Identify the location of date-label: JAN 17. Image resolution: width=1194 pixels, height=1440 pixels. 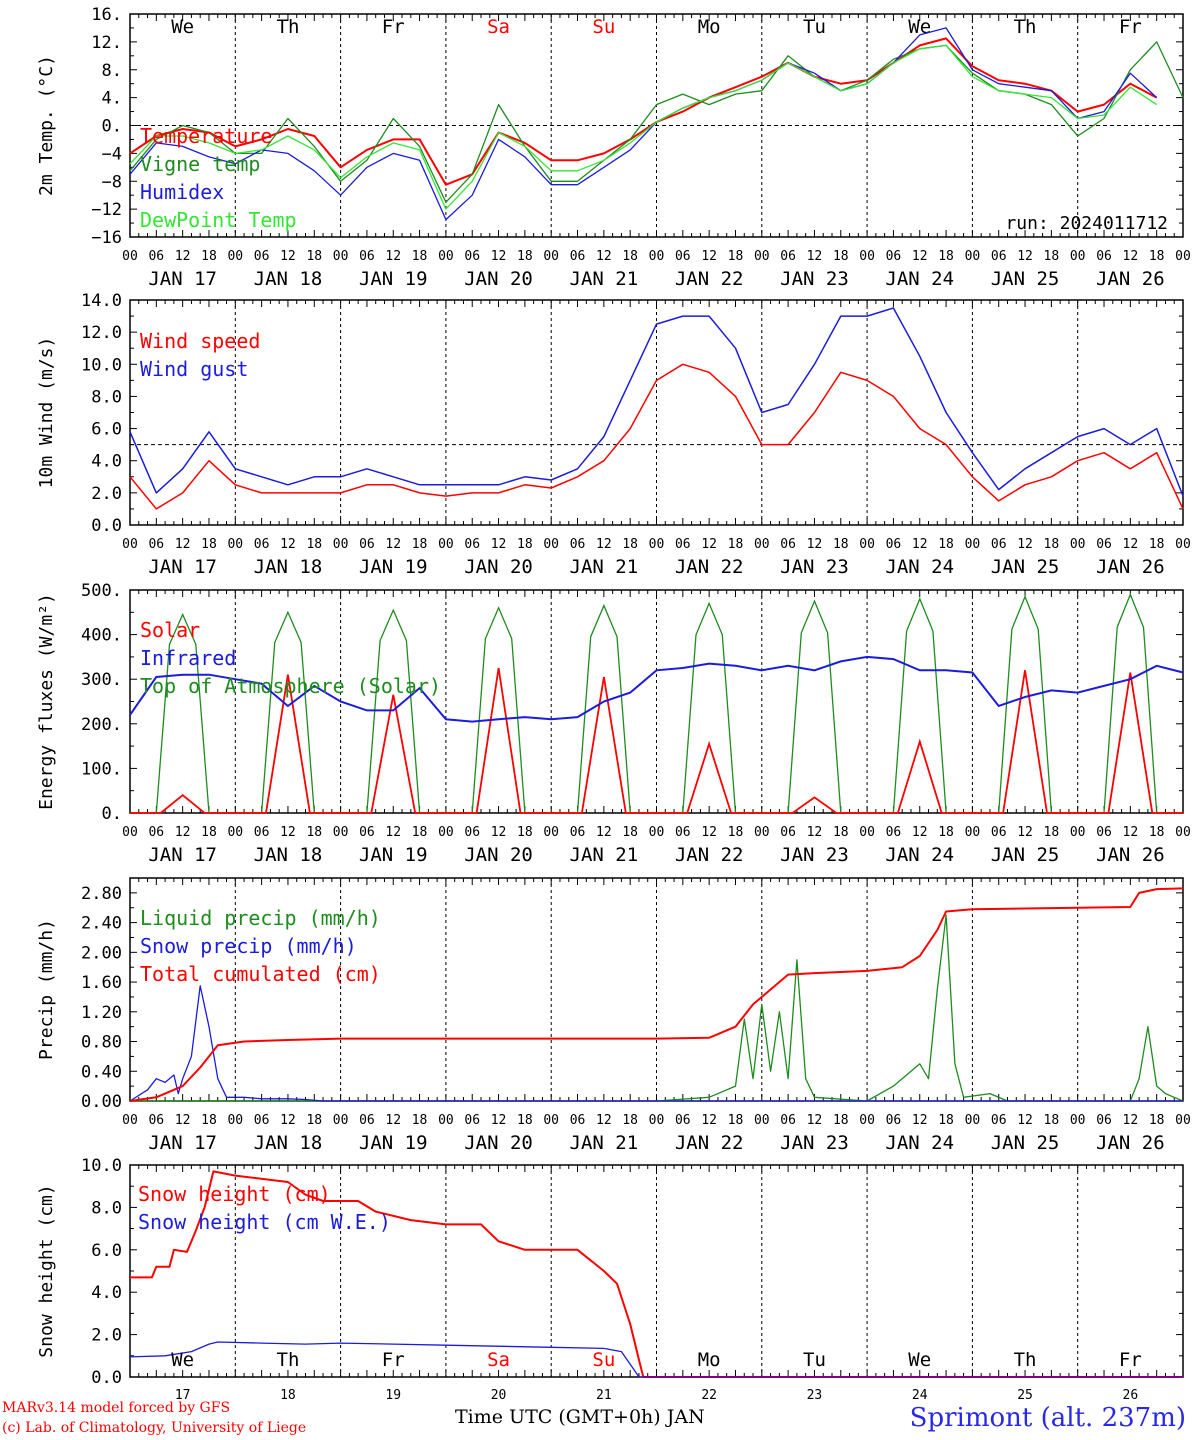
(182, 567).